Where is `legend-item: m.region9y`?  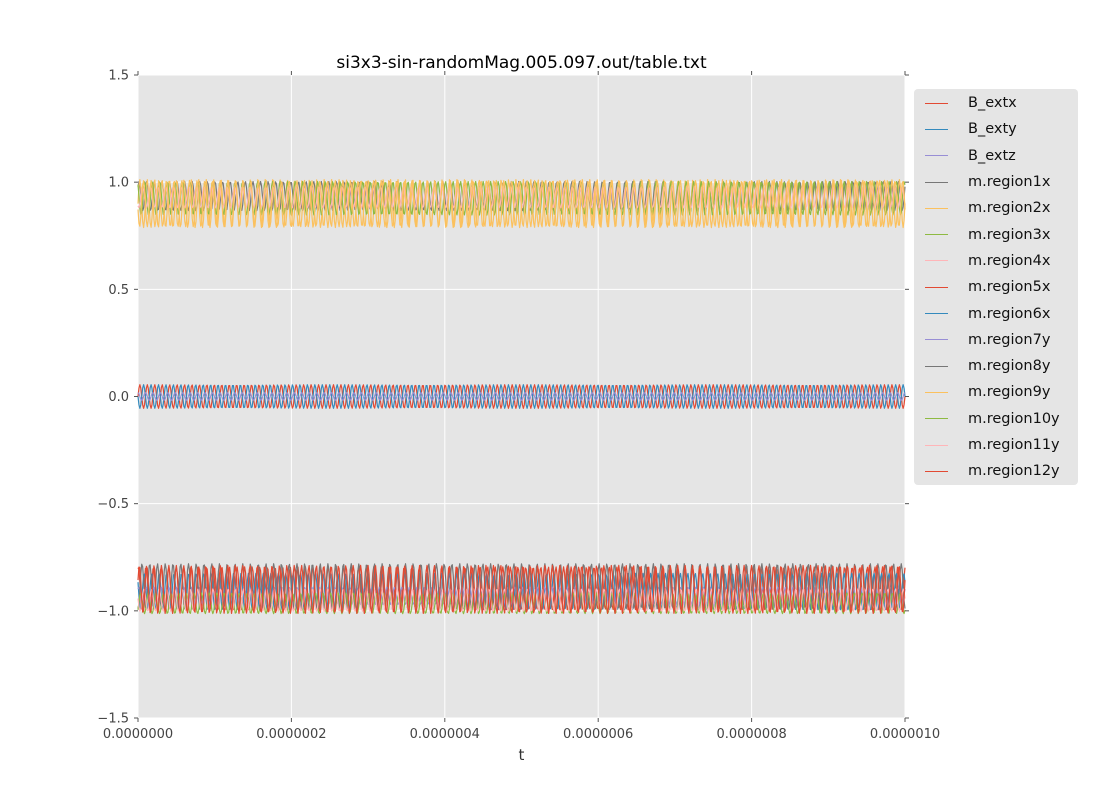 legend-item: m.region9y is located at coordinates (996, 392).